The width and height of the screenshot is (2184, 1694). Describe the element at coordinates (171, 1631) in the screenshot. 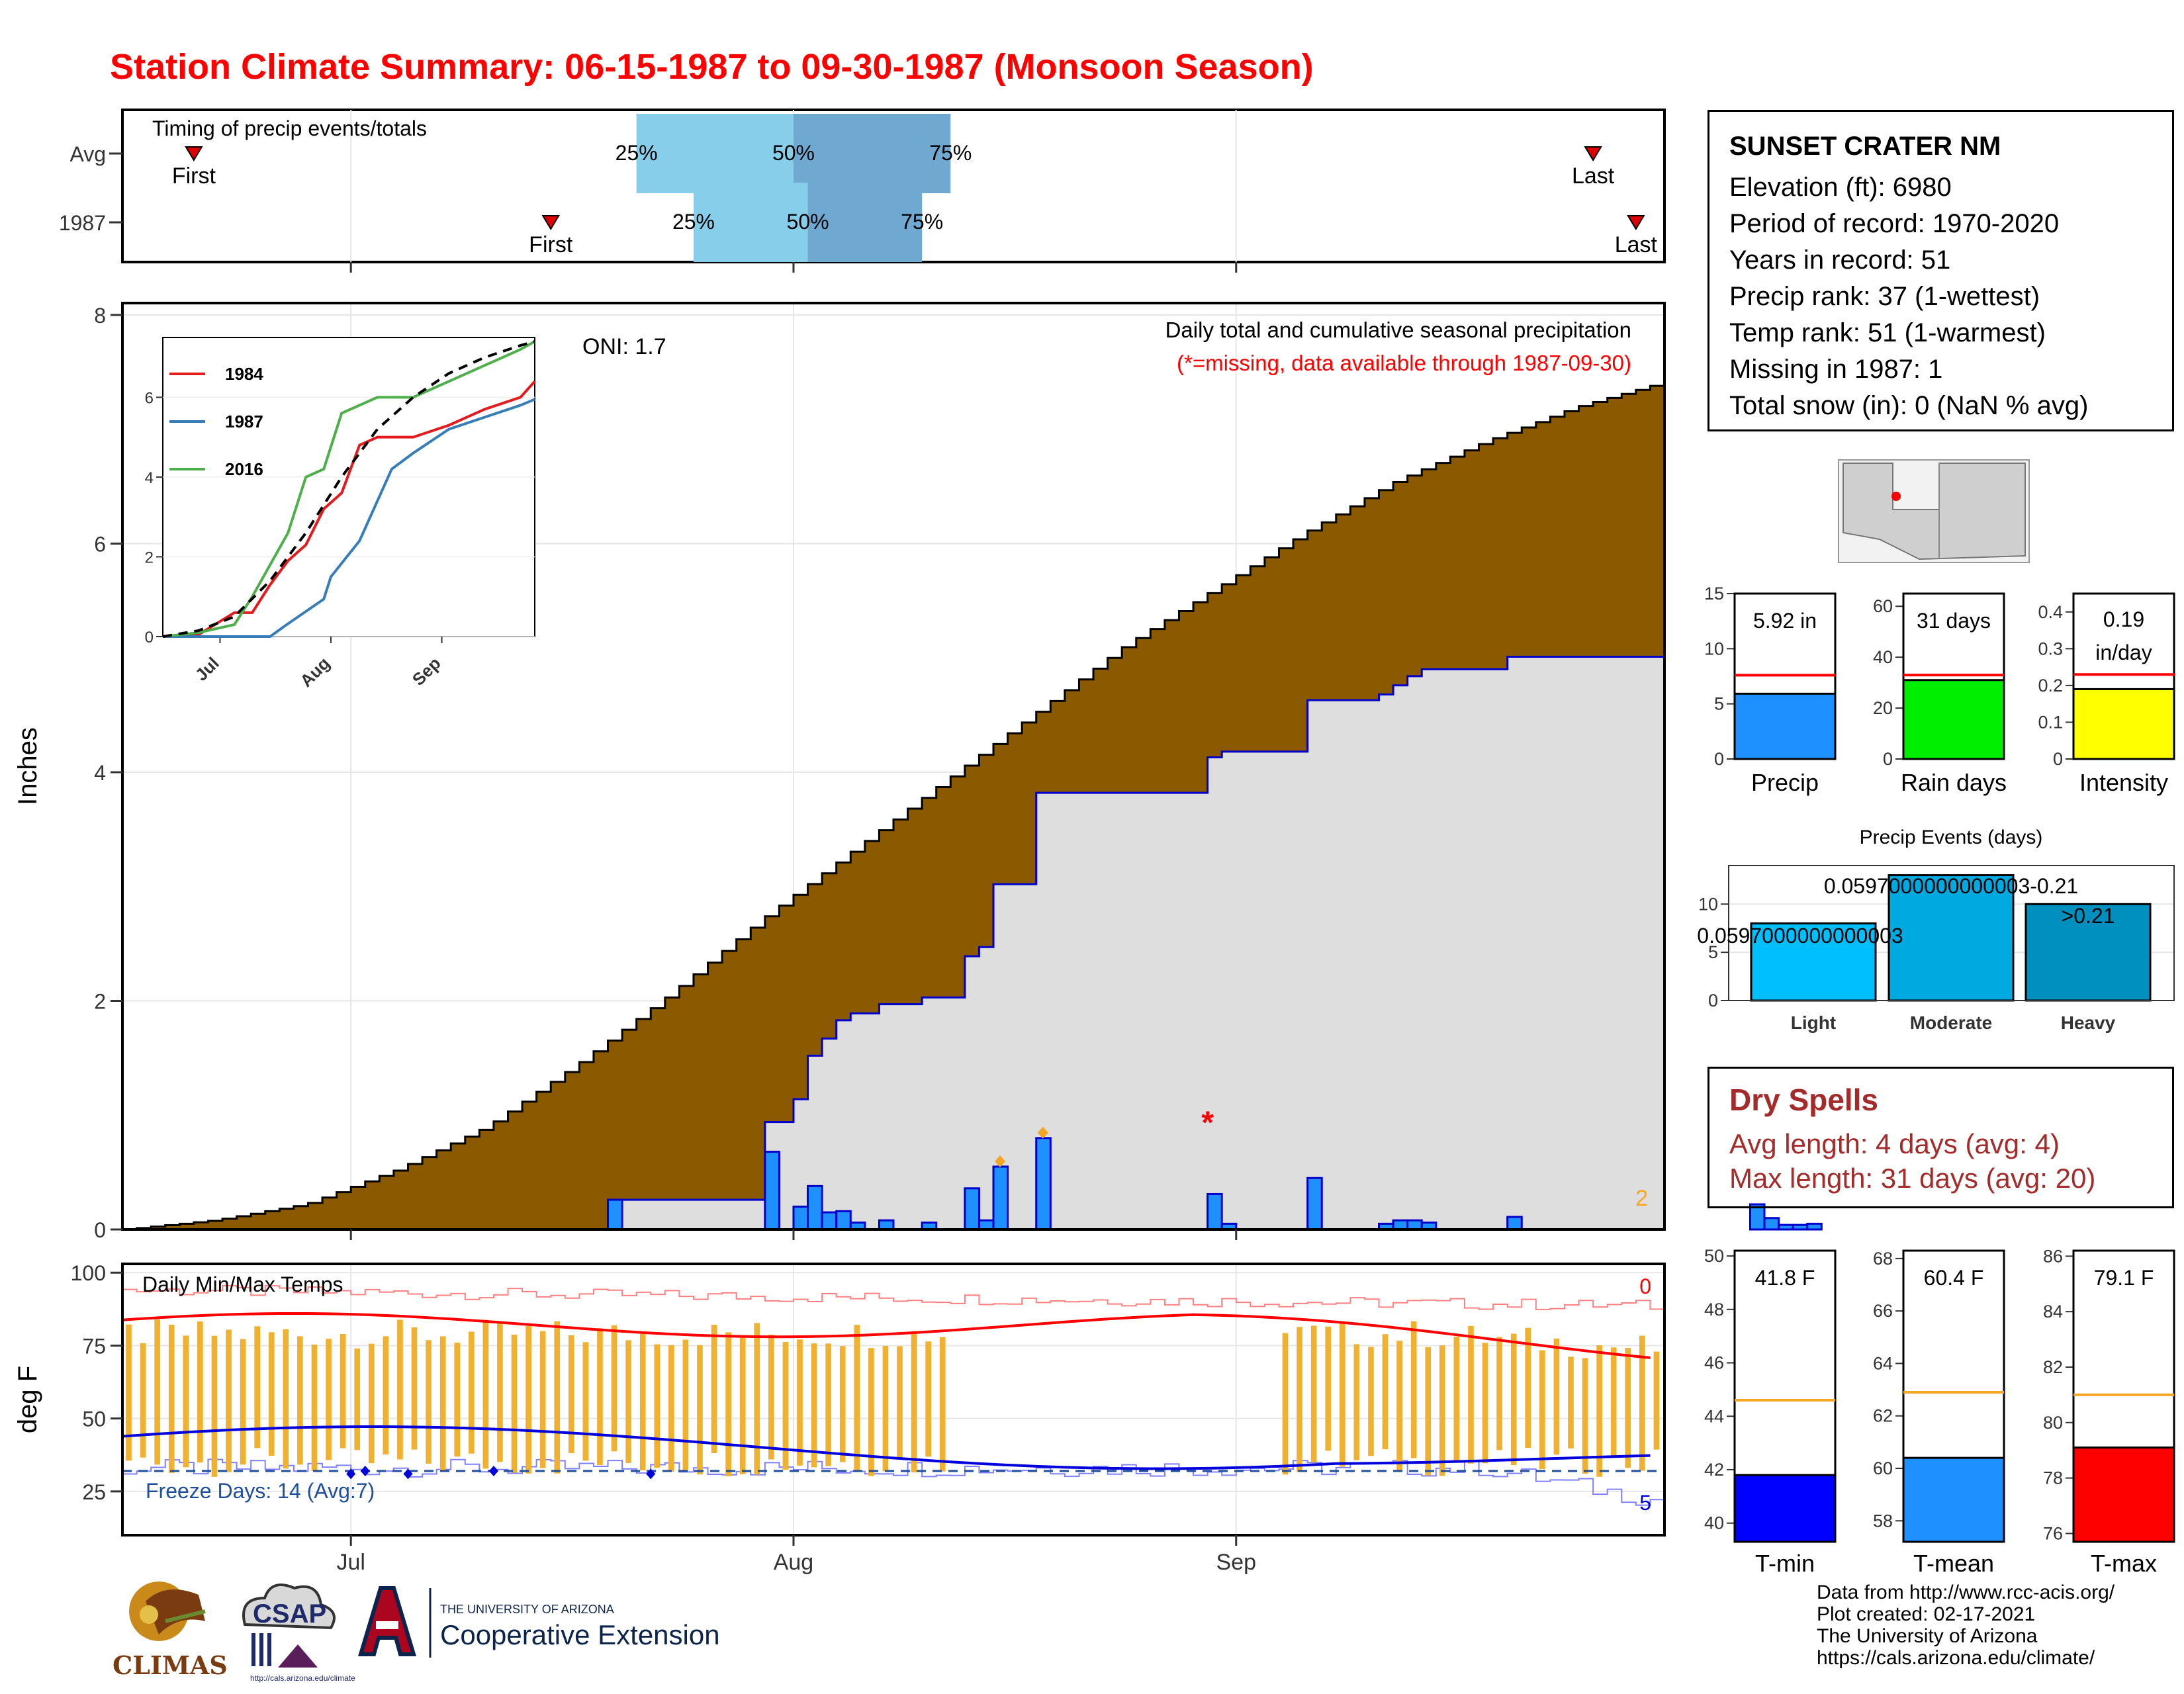

I see `climas-logo: CLIMAS` at that location.